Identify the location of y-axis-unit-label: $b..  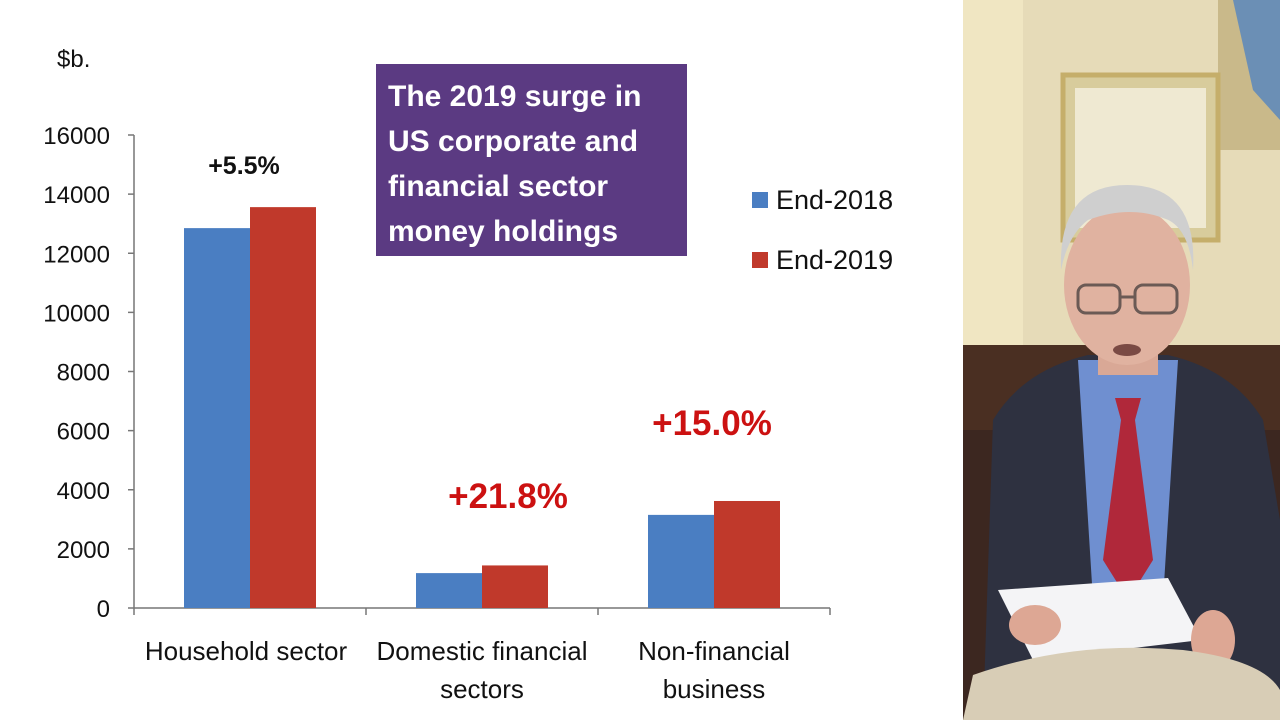
(74, 59).